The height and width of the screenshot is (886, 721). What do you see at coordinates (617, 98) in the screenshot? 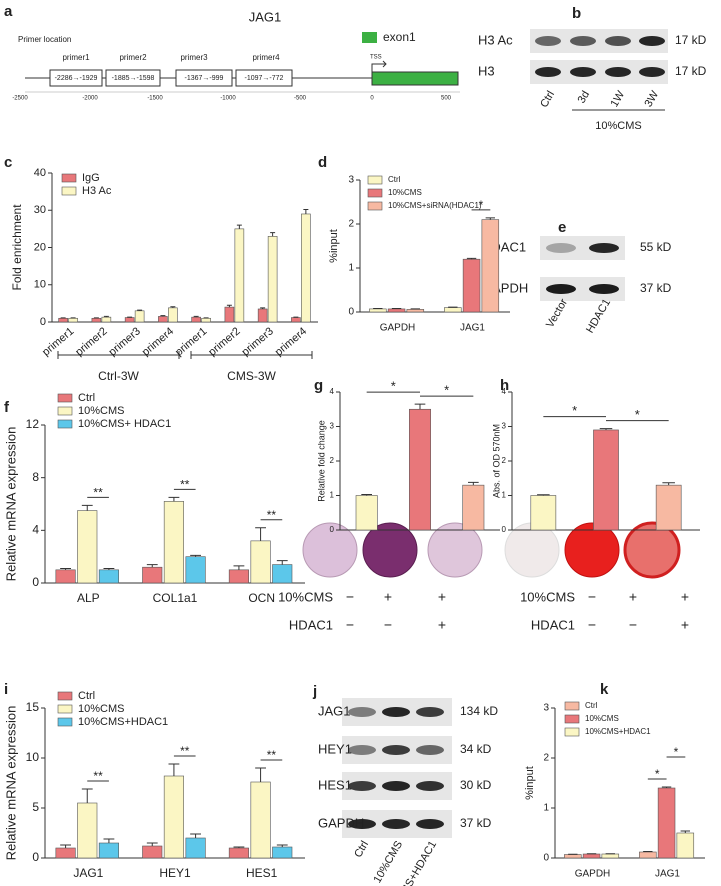
I see `lane-label: 1W` at bounding box center [617, 98].